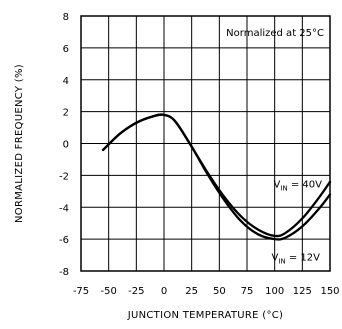 Image resolution: width=342 pixels, height=329 pixels. Describe the element at coordinates (164, 291) in the screenshot. I see `x-tick-label: 0` at that location.